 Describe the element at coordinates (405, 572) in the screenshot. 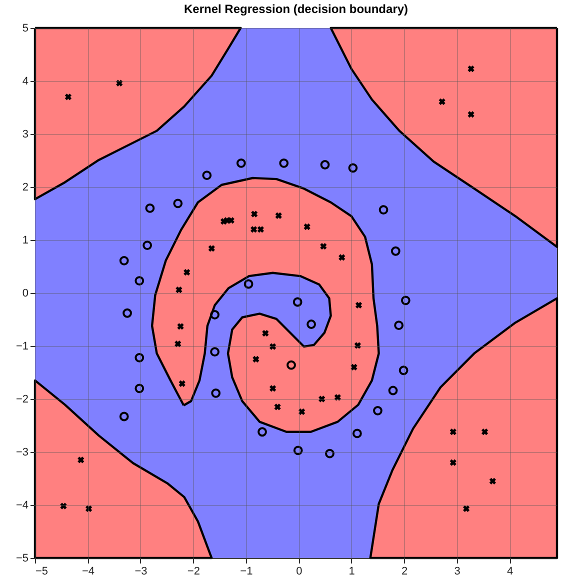

I see `x-tick-label: 2` at that location.